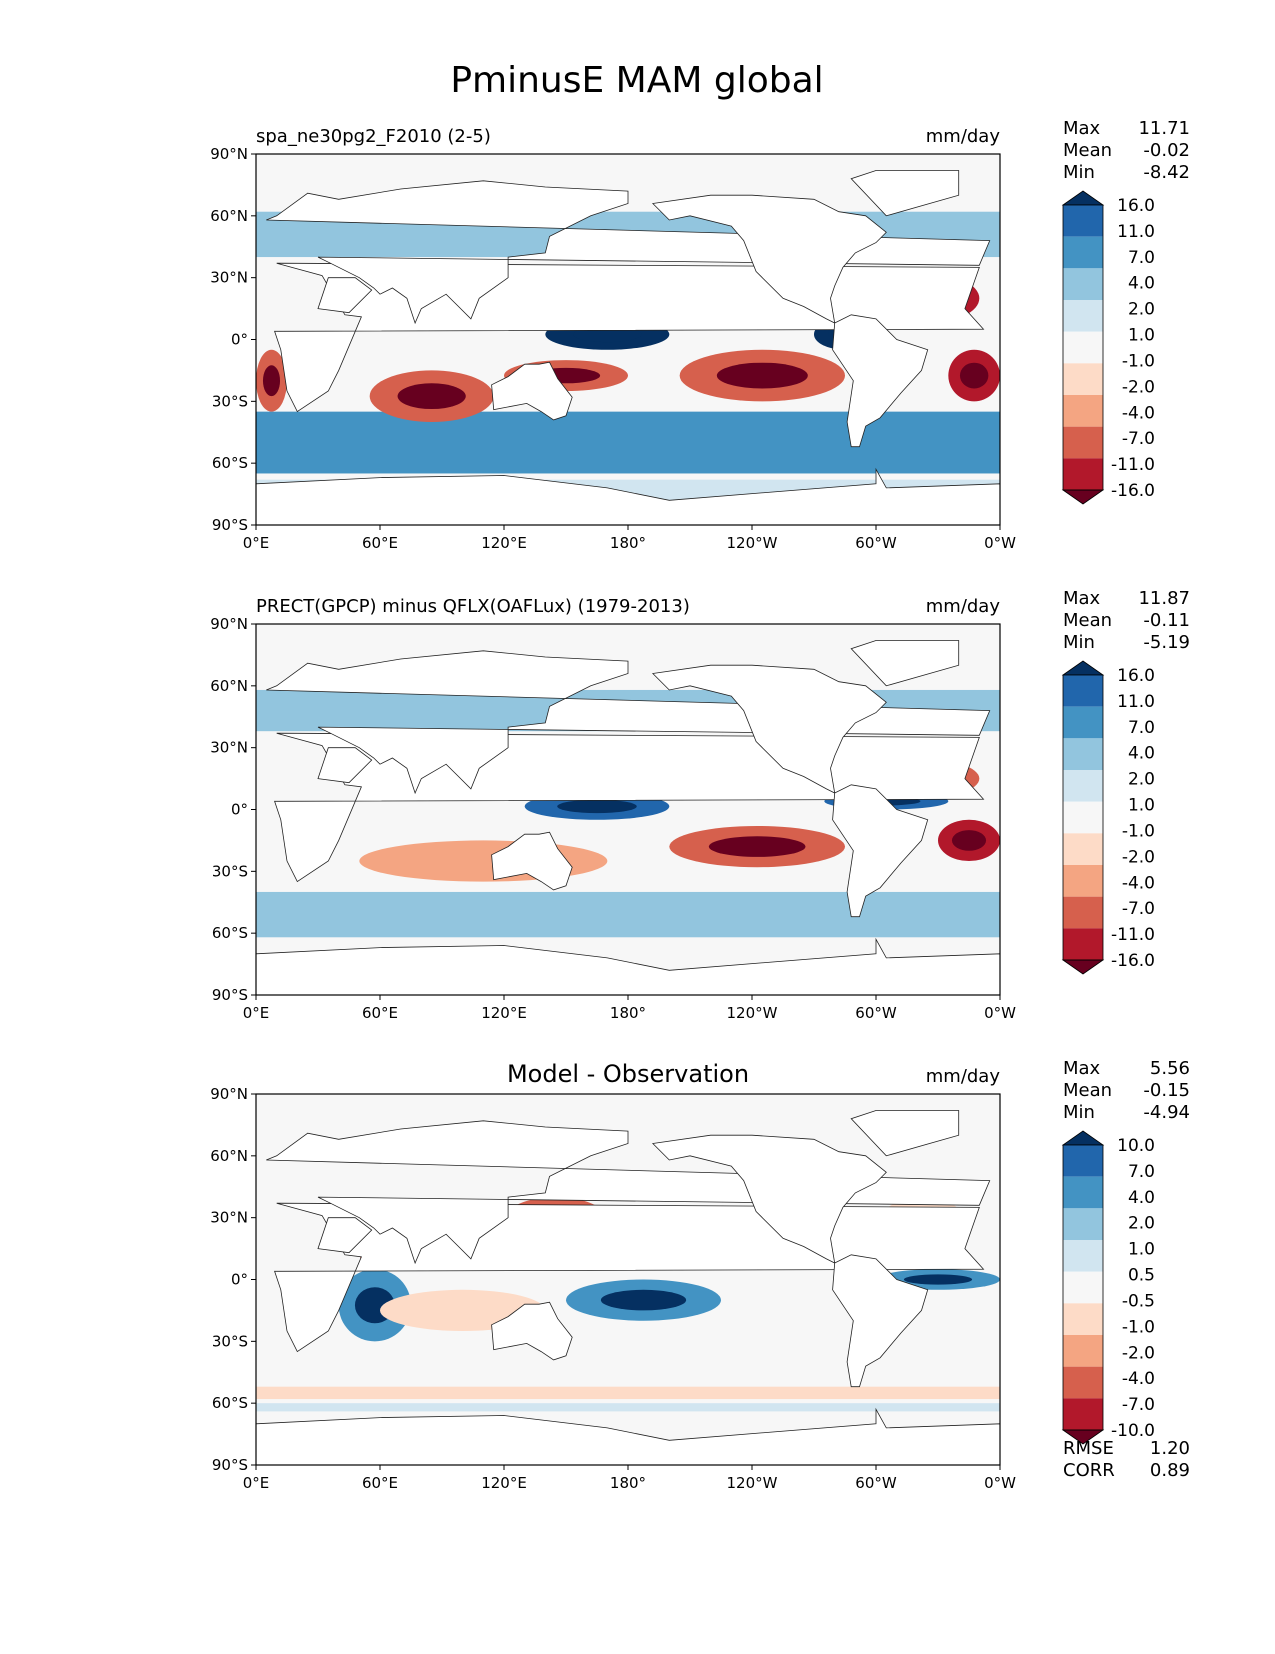  What do you see at coordinates (1083, 497) in the screenshot?
I see `colorbar-extend-min` at bounding box center [1083, 497].